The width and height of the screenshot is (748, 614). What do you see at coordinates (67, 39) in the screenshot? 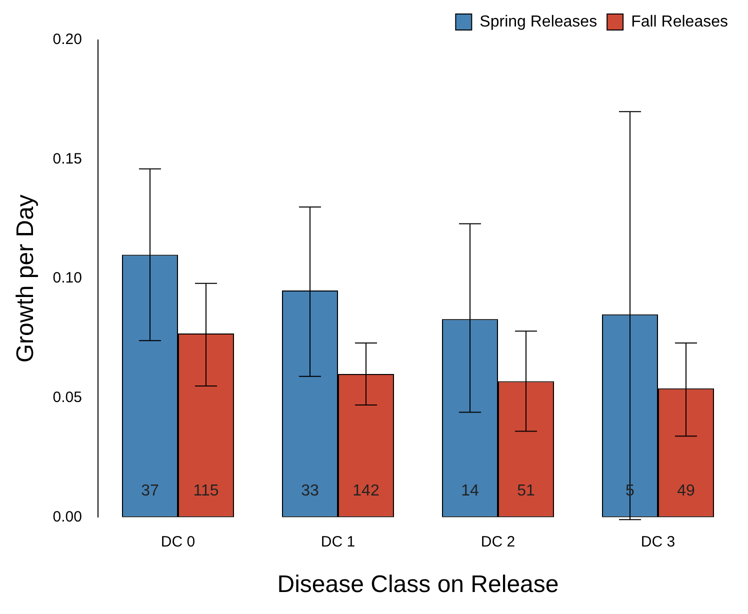
I see `y-tick-label: 0.20` at bounding box center [67, 39].